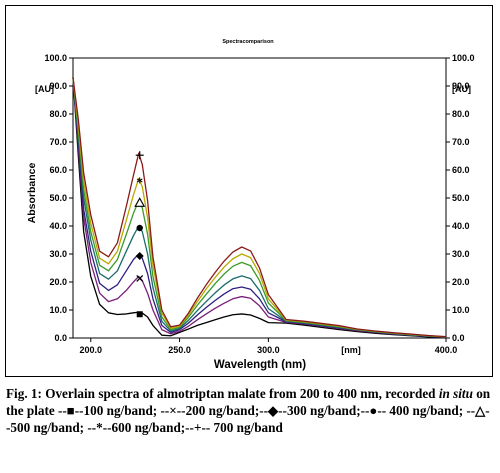  What do you see at coordinates (90, 350) in the screenshot?
I see `x-tick-label: 200.0` at bounding box center [90, 350].